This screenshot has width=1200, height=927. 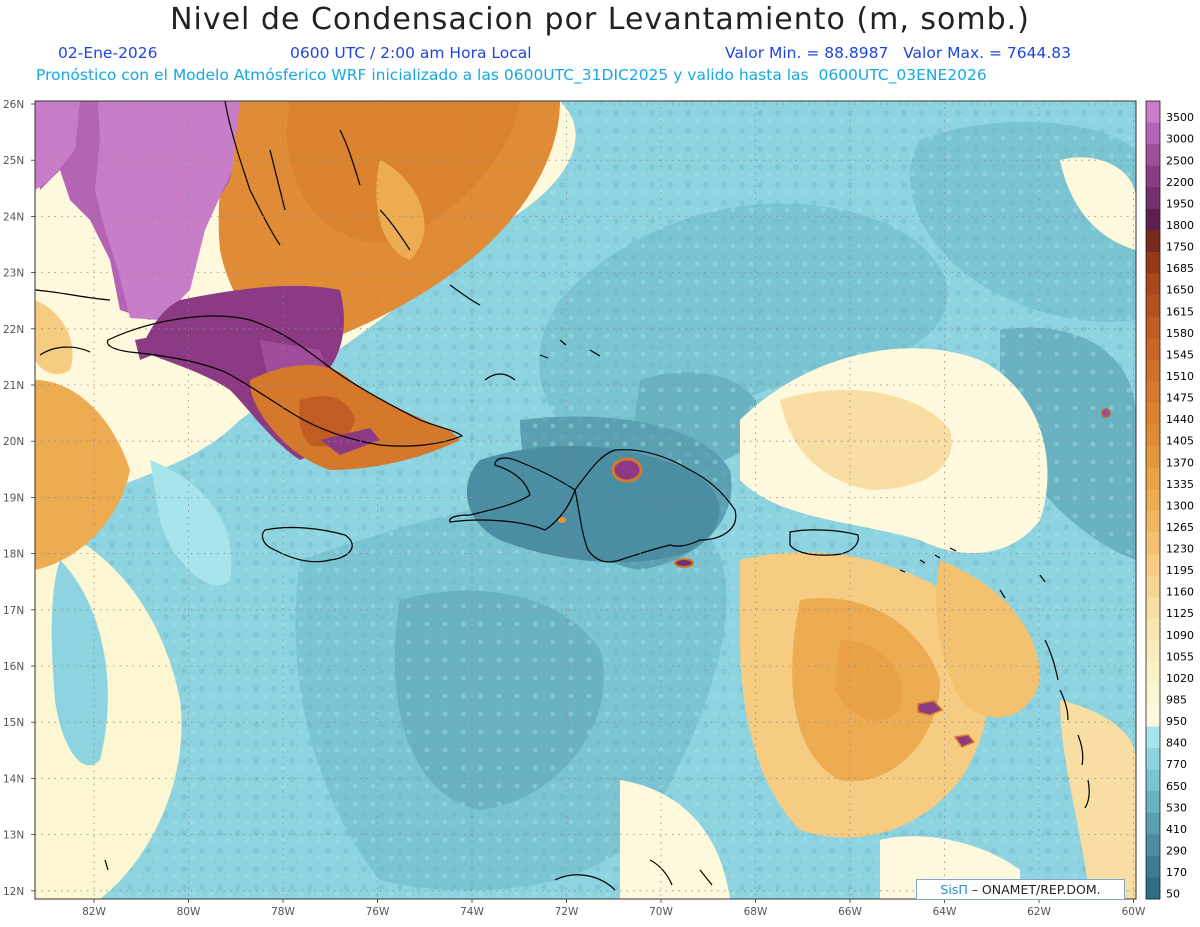 What do you see at coordinates (1176, 850) in the screenshot?
I see `colorbar-label: 290` at bounding box center [1176, 850].